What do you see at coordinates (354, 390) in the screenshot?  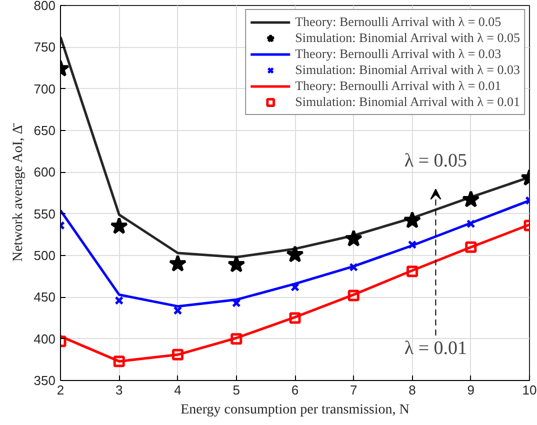 I see `x-tick-label: 7` at bounding box center [354, 390].